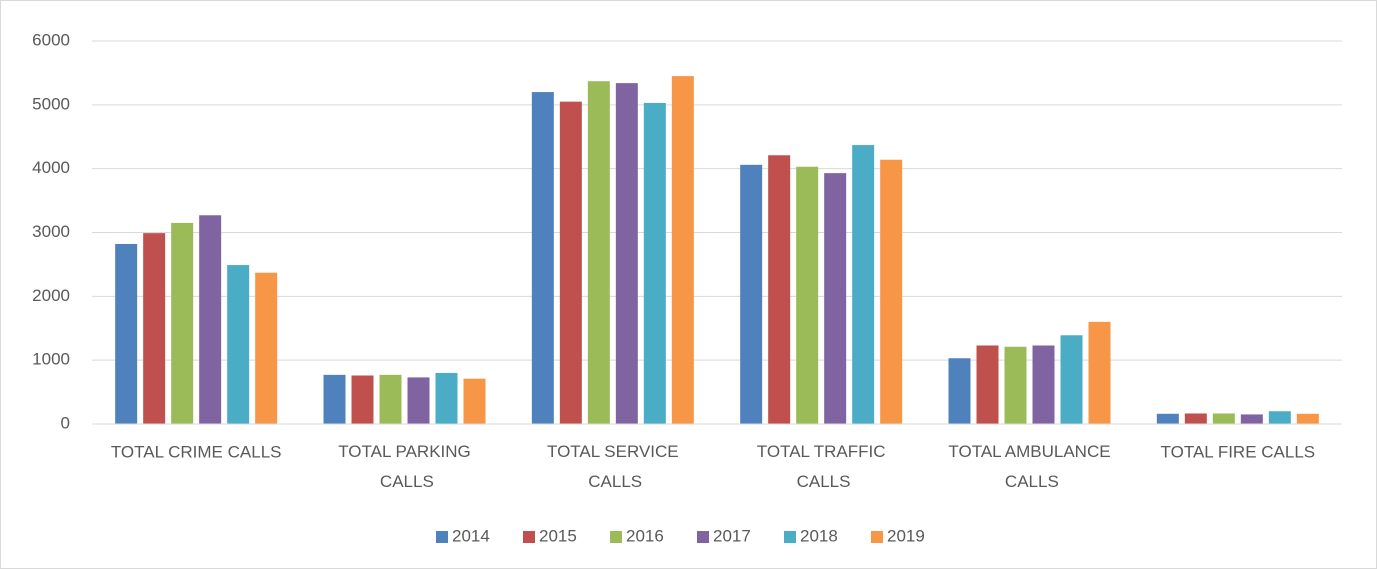 This screenshot has width=1377, height=569. What do you see at coordinates (732, 535) in the screenshot?
I see `legend-label: 2017` at bounding box center [732, 535].